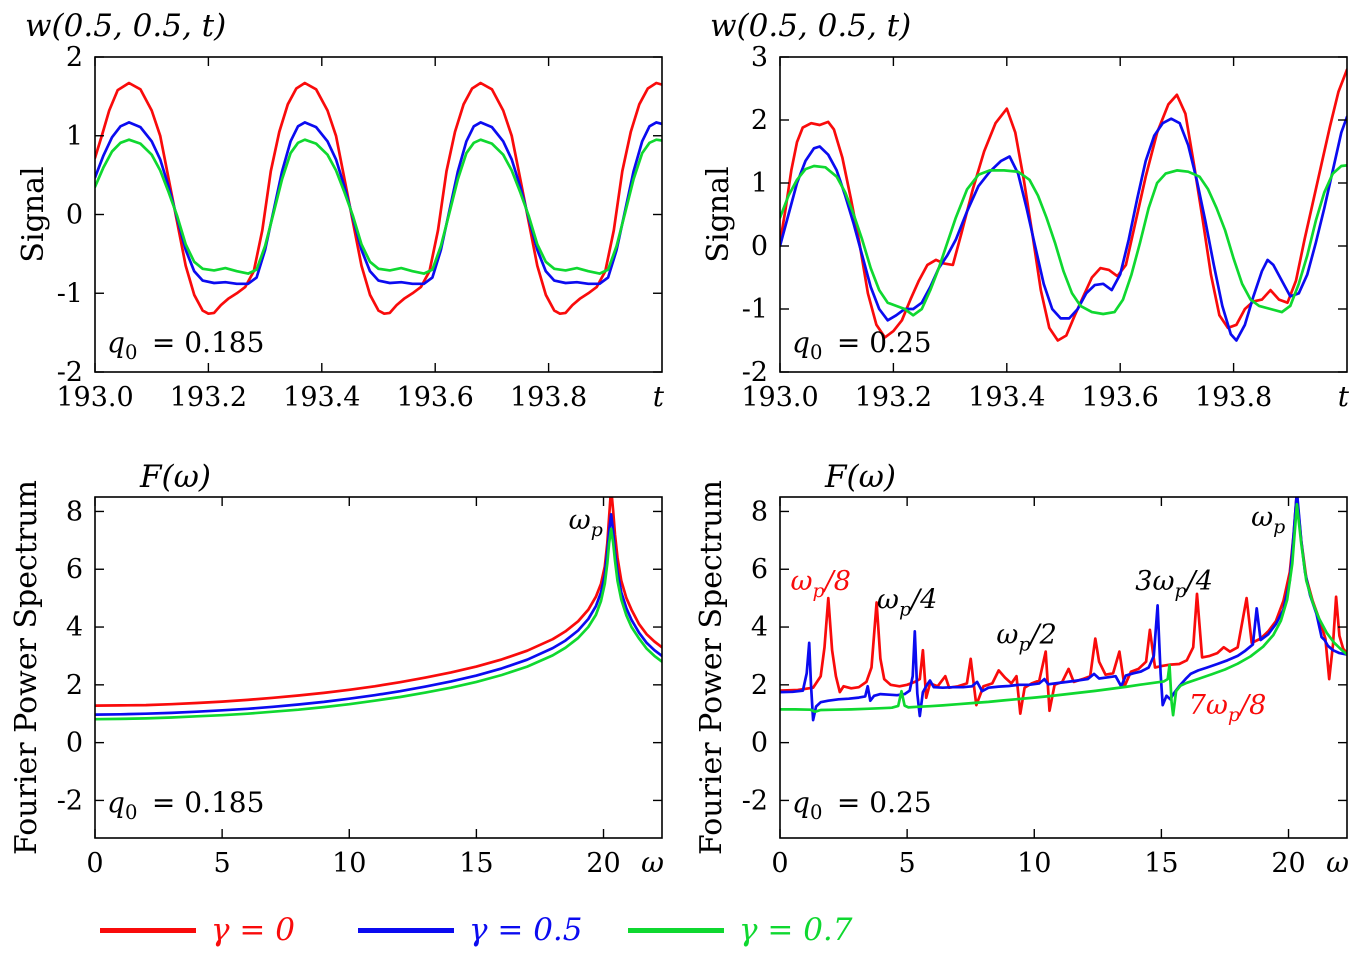 Image resolution: width=1368 pixels, height=954 pixels. Describe the element at coordinates (1026, 637) in the screenshot. I see `annotation-ωp/2: ωp/2` at that location.